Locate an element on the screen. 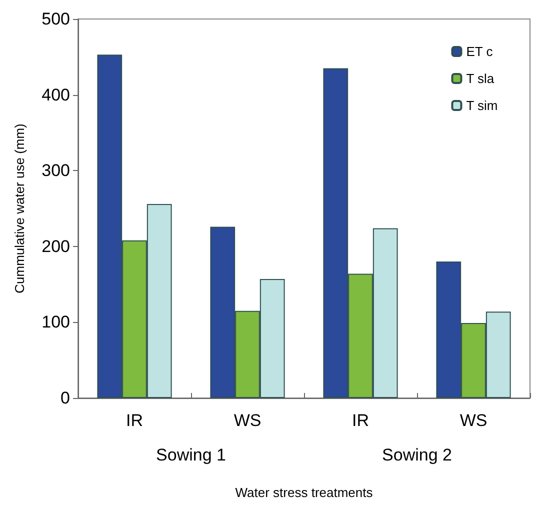  y-tick-label: 400 is located at coordinates (56, 94).